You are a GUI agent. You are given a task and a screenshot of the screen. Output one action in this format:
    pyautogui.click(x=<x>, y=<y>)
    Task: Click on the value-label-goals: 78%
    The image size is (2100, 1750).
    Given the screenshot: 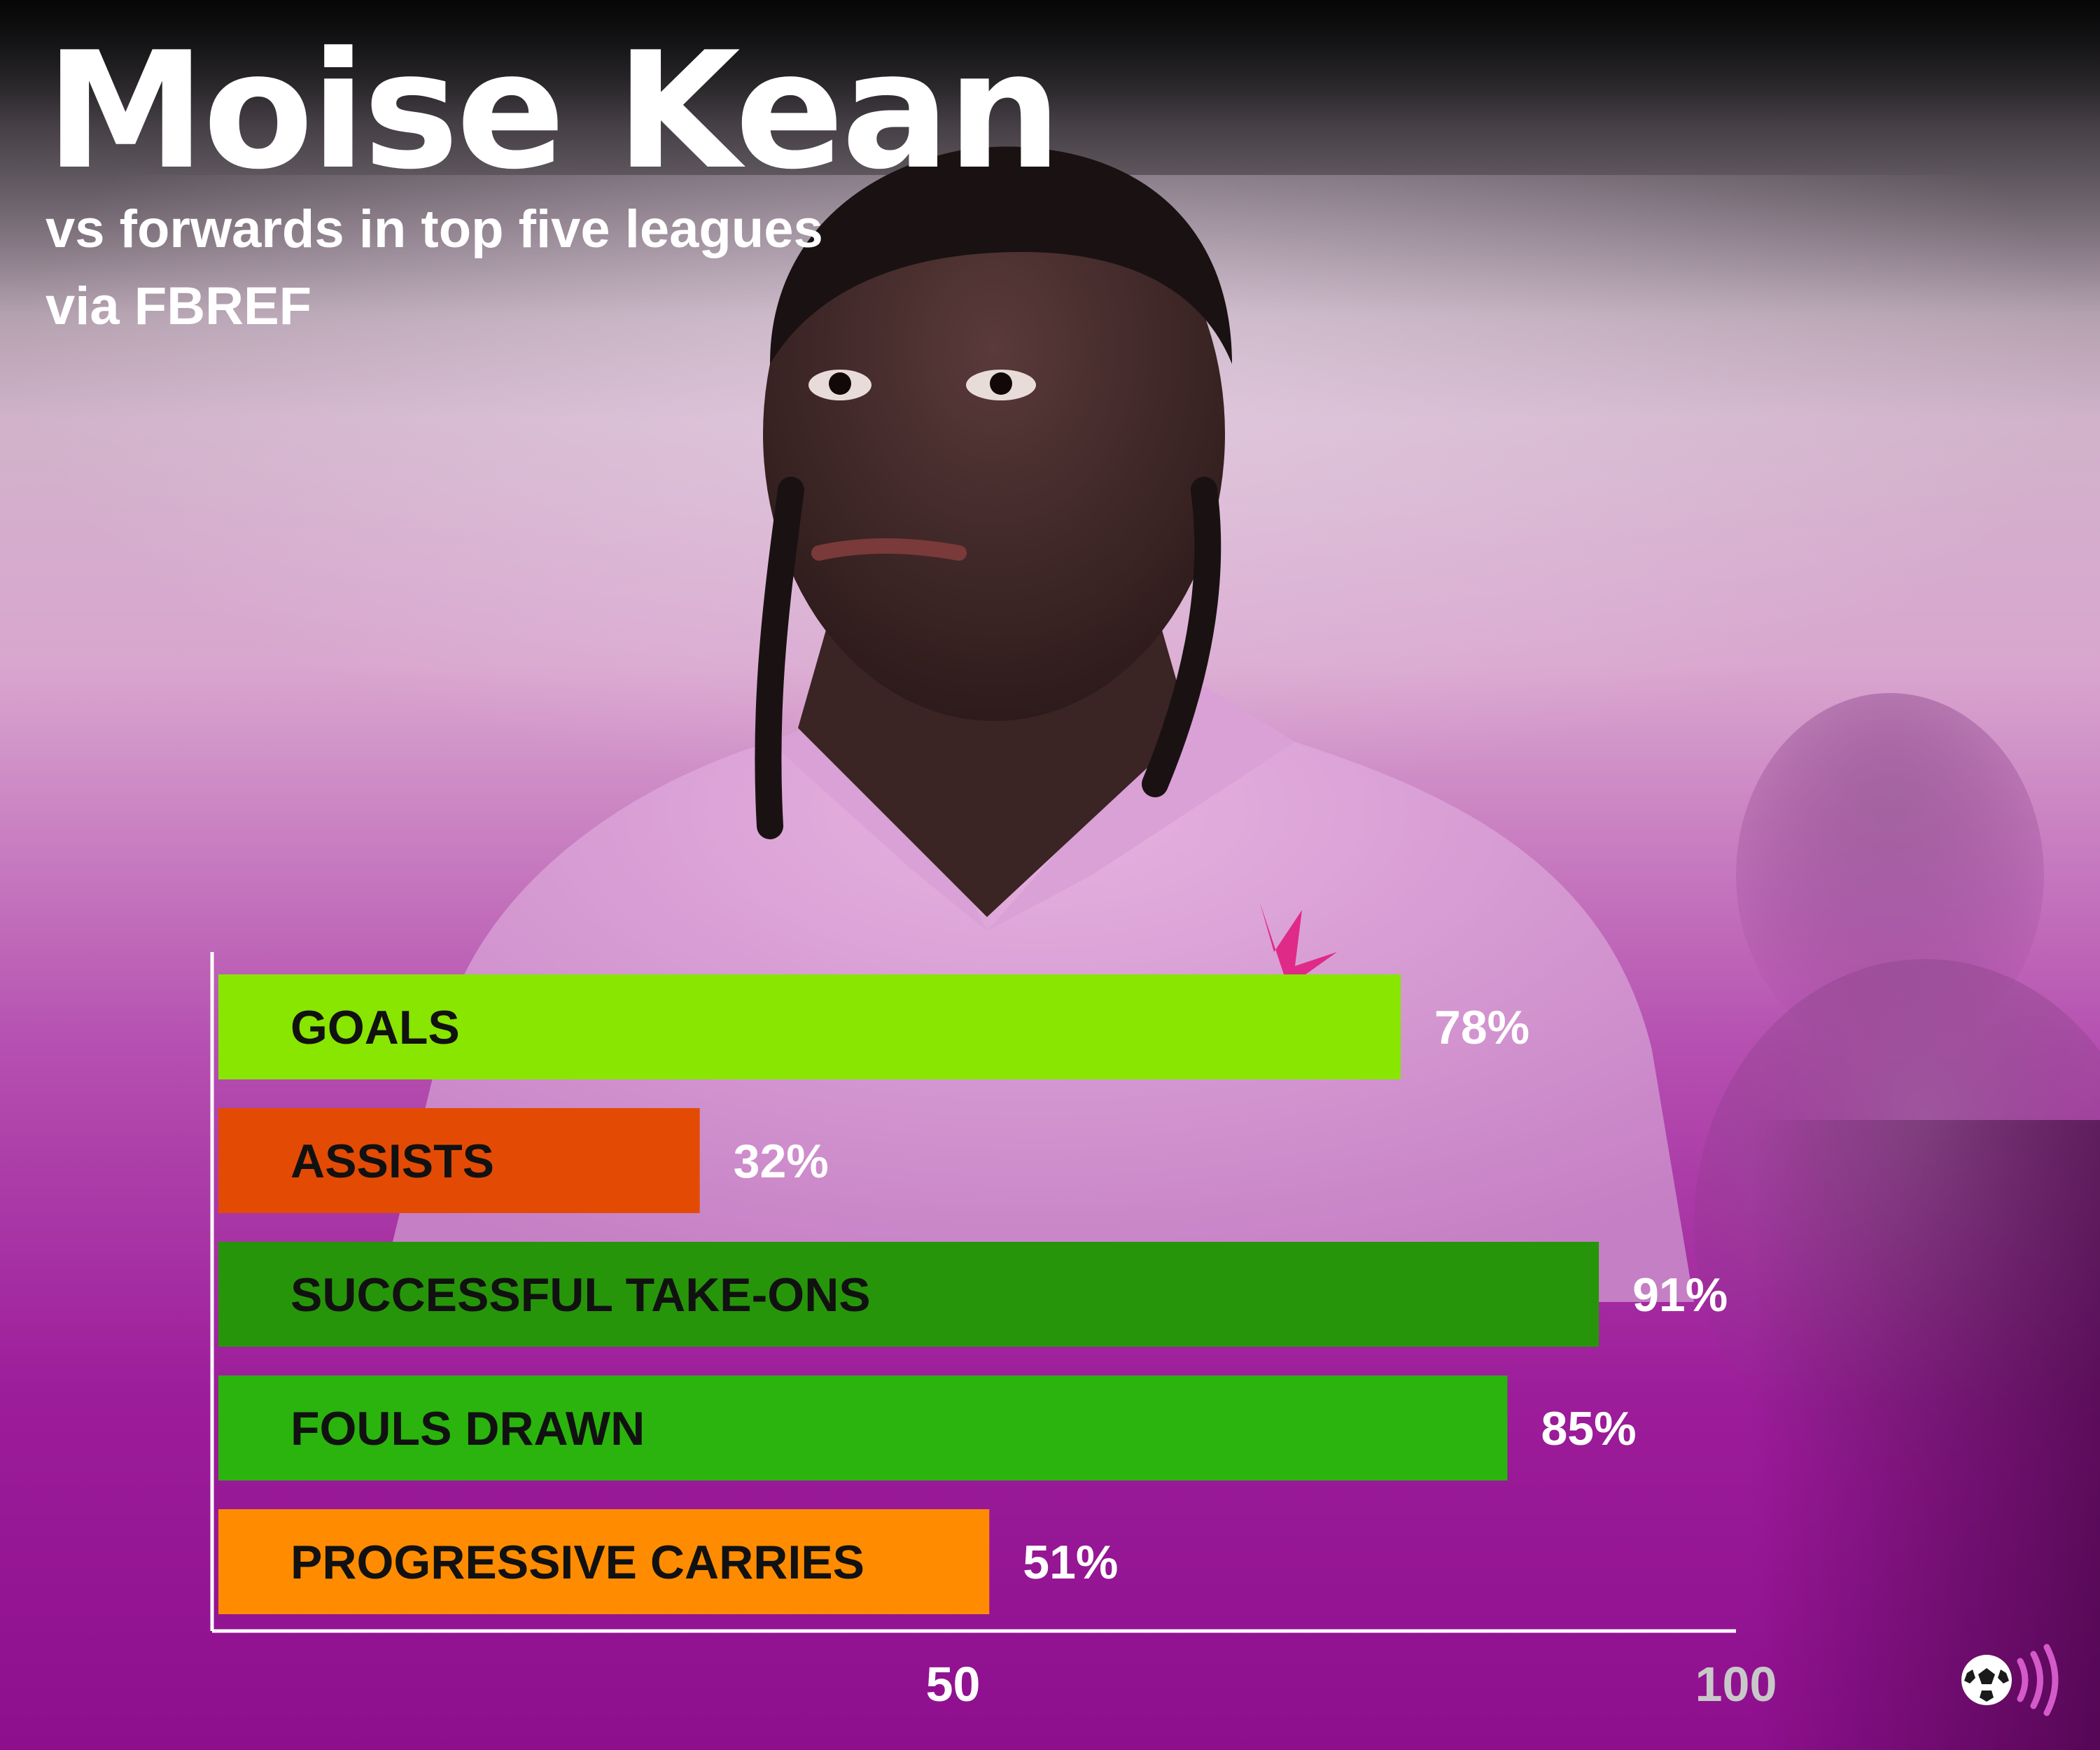 What is the action you would take?
    pyautogui.click(x=1482, y=1027)
    